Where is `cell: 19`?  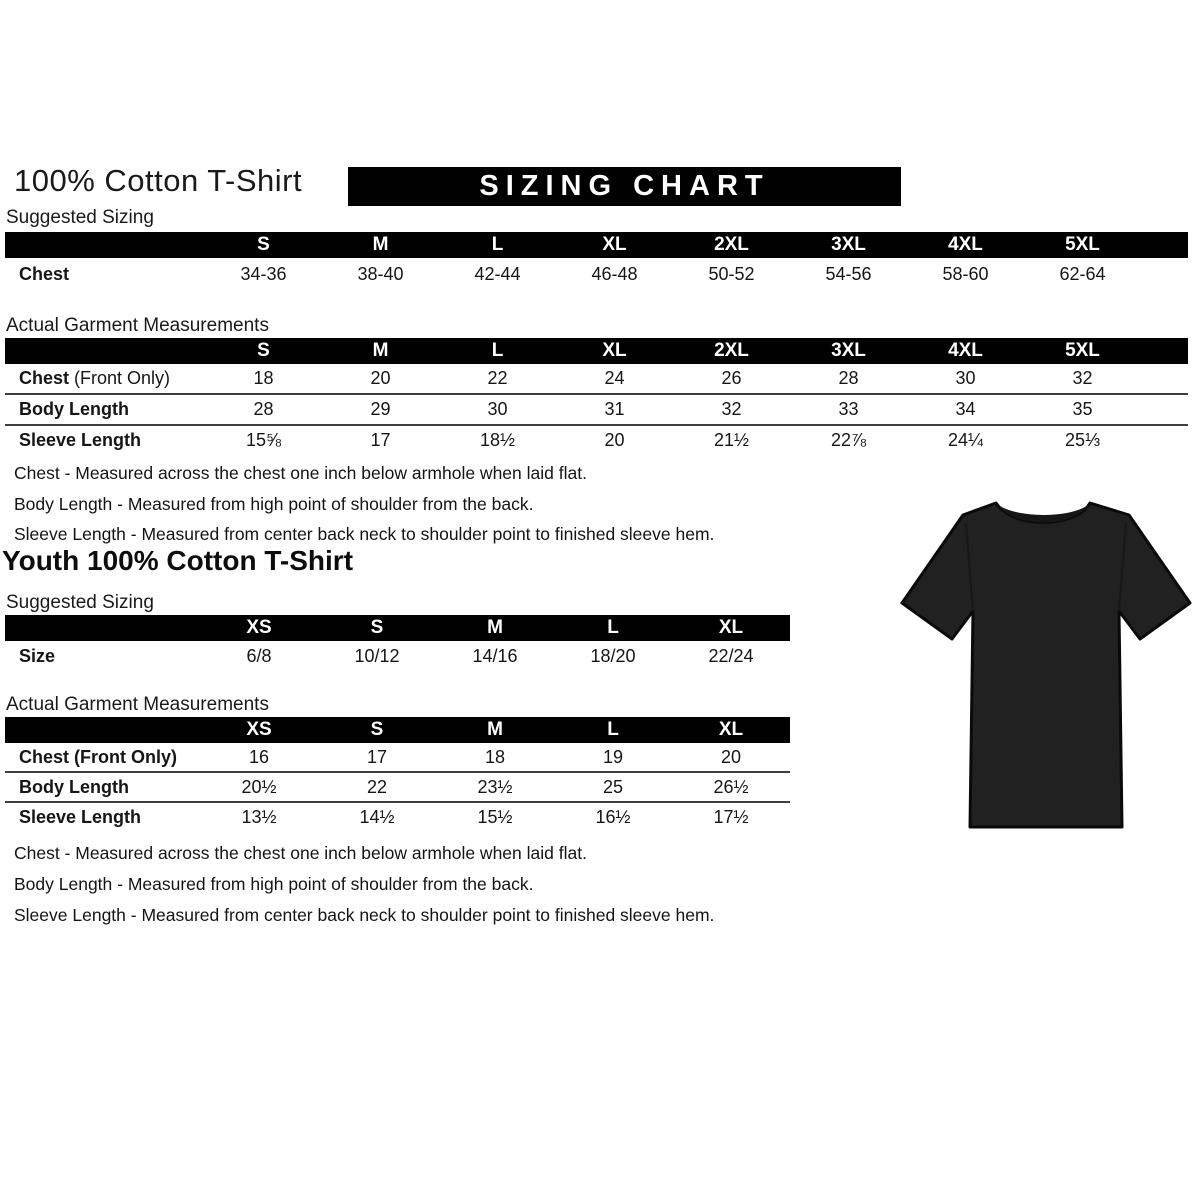
cell: 19 is located at coordinates (613, 756).